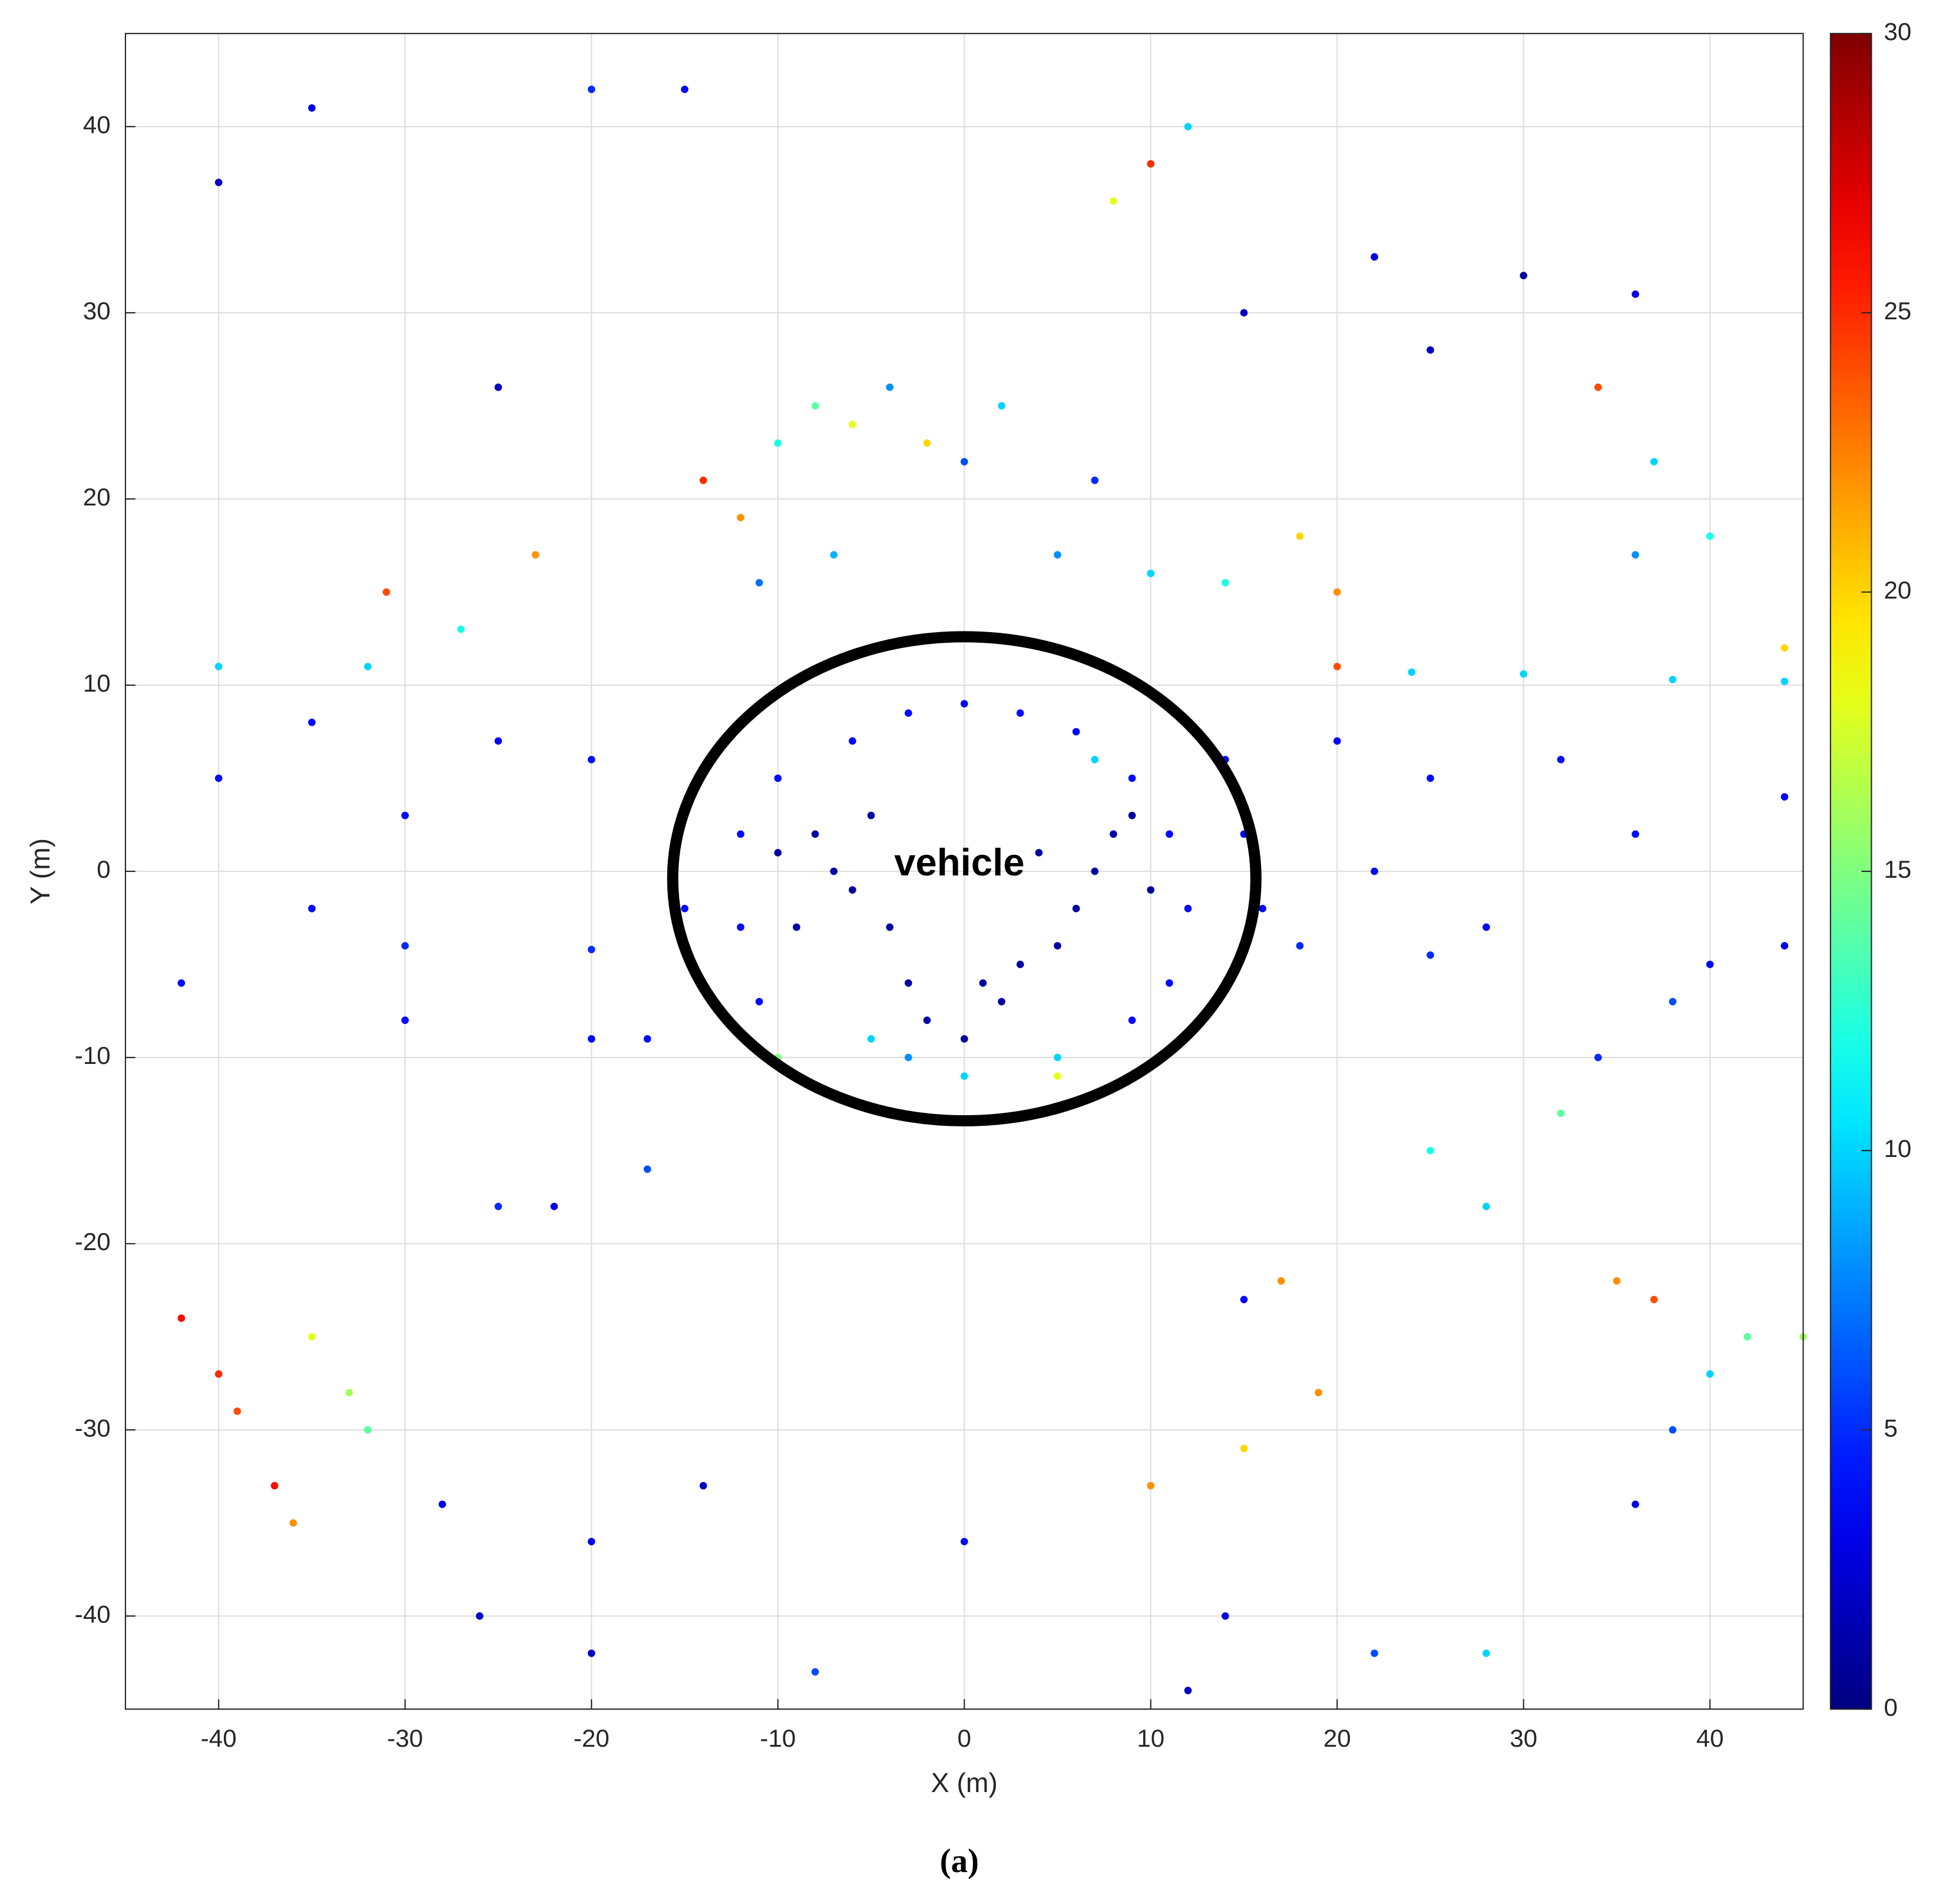  I want to click on colorbar-ticks: 0 5 10 15 20 25 30, so click(1886, 869).